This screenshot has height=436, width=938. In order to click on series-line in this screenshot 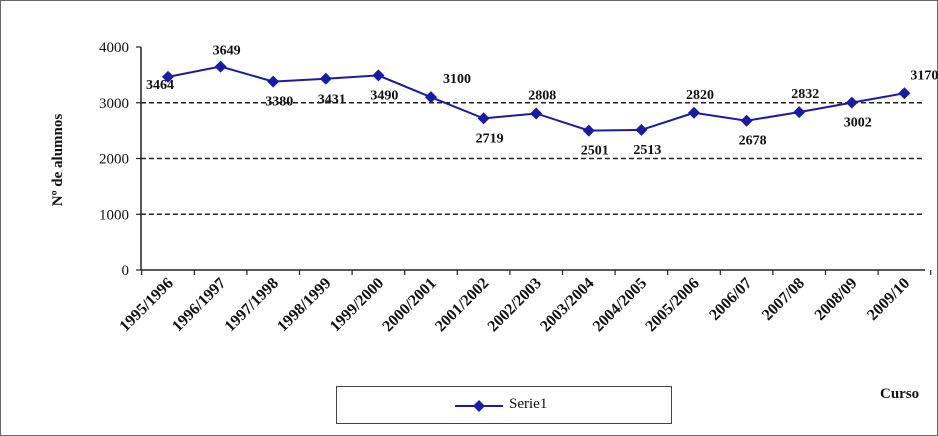, I will do `click(536, 98)`.